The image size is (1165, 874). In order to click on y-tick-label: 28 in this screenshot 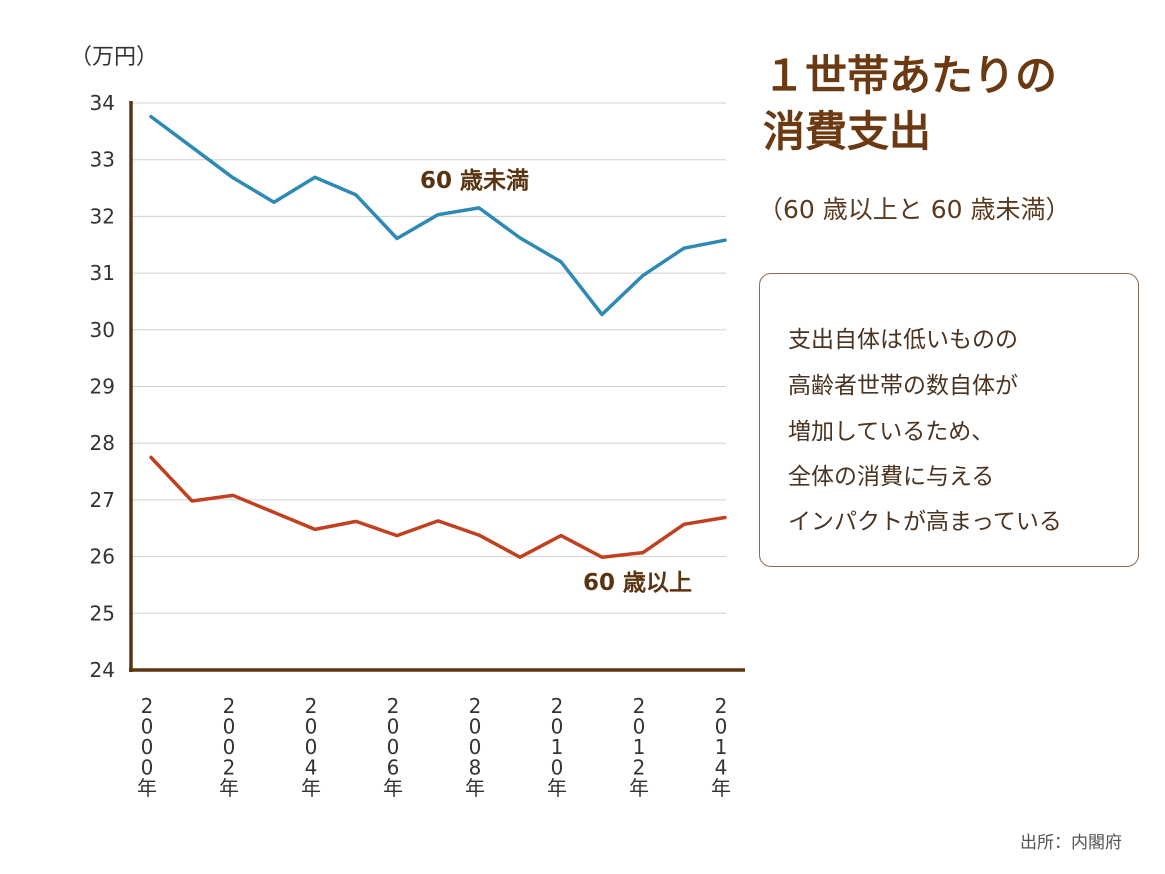, I will do `click(102, 443)`.